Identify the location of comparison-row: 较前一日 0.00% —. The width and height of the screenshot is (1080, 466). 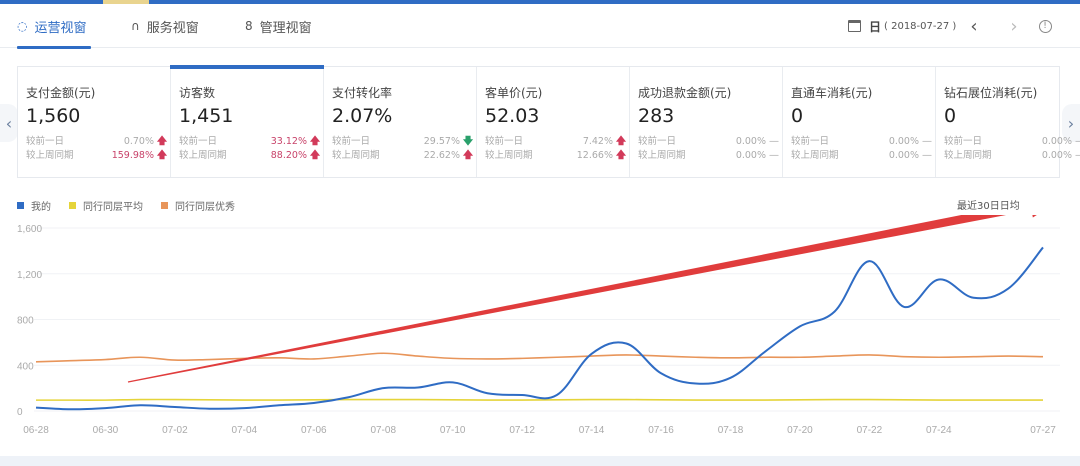
(863, 142).